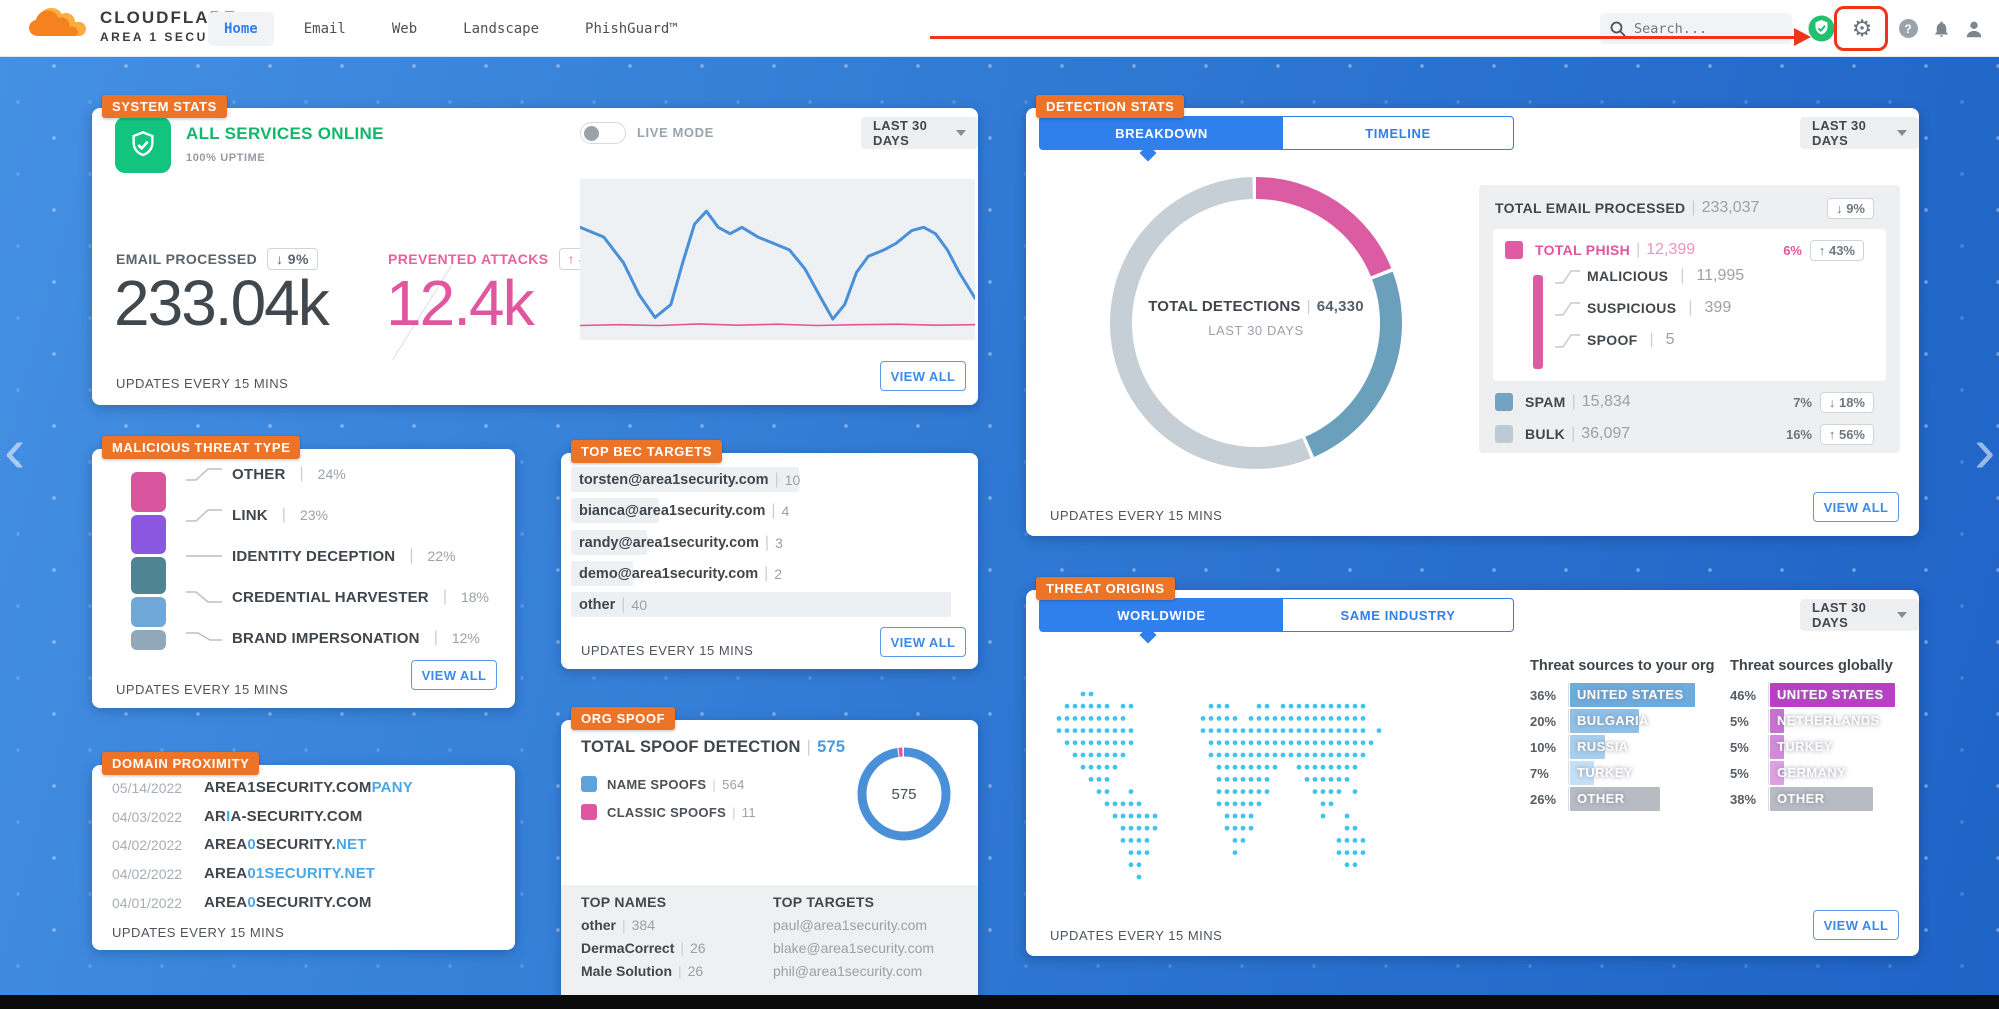  What do you see at coordinates (288, 902) in the screenshot?
I see `domain-name: AREA0SECURITY.COM` at bounding box center [288, 902].